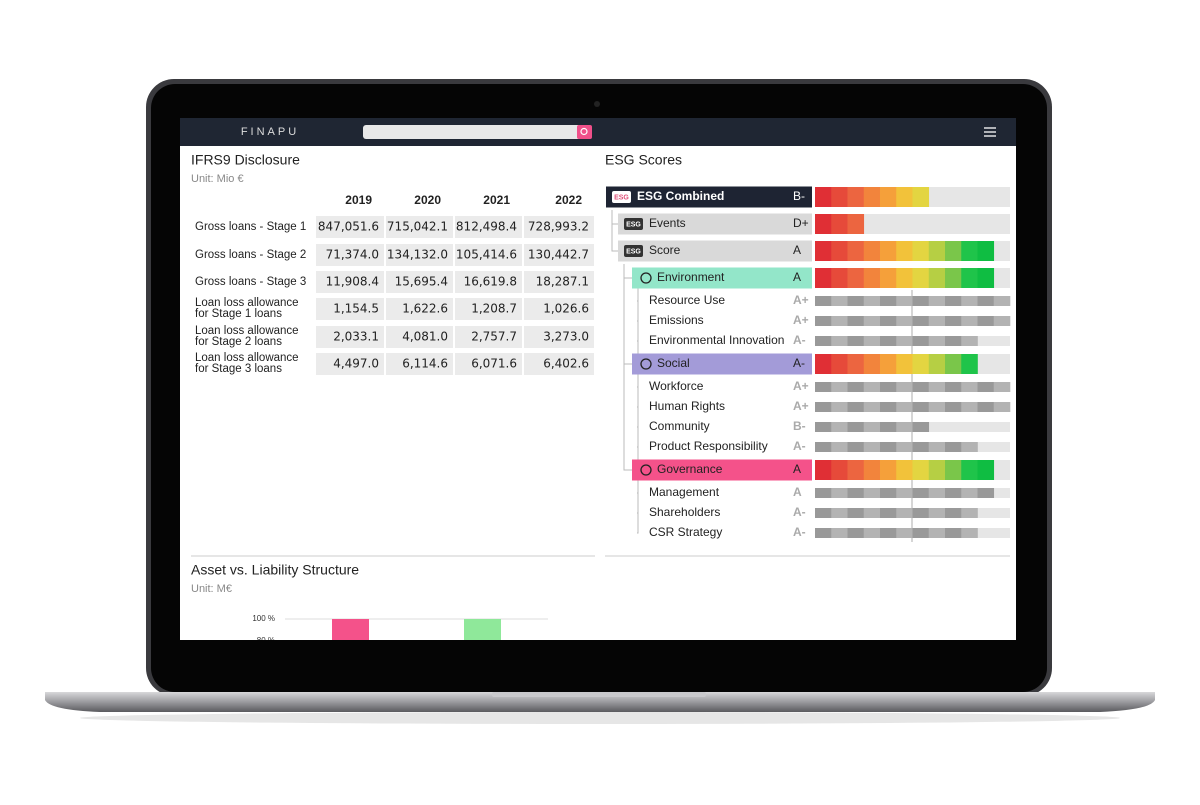  I want to click on score-label: Shareholders, so click(684, 512).